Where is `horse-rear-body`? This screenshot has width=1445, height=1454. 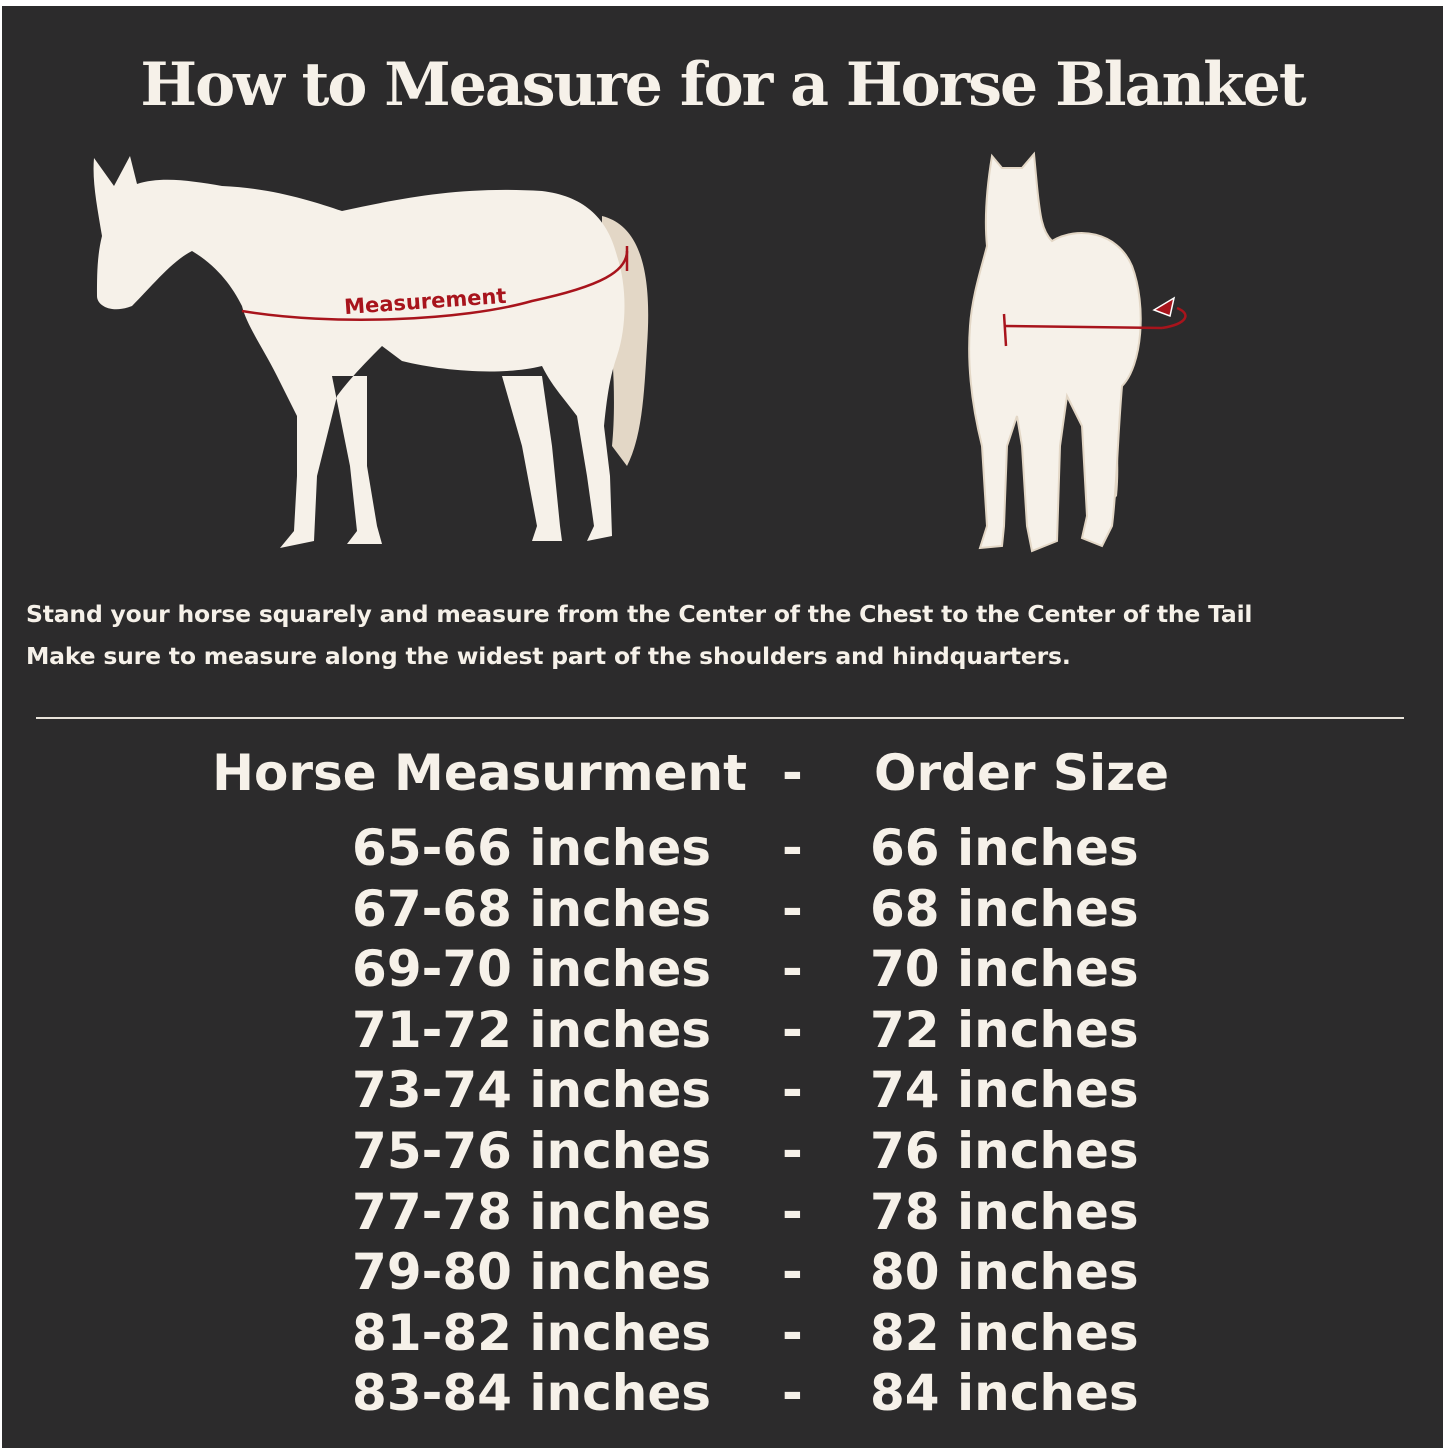 horse-rear-body is located at coordinates (1055, 352).